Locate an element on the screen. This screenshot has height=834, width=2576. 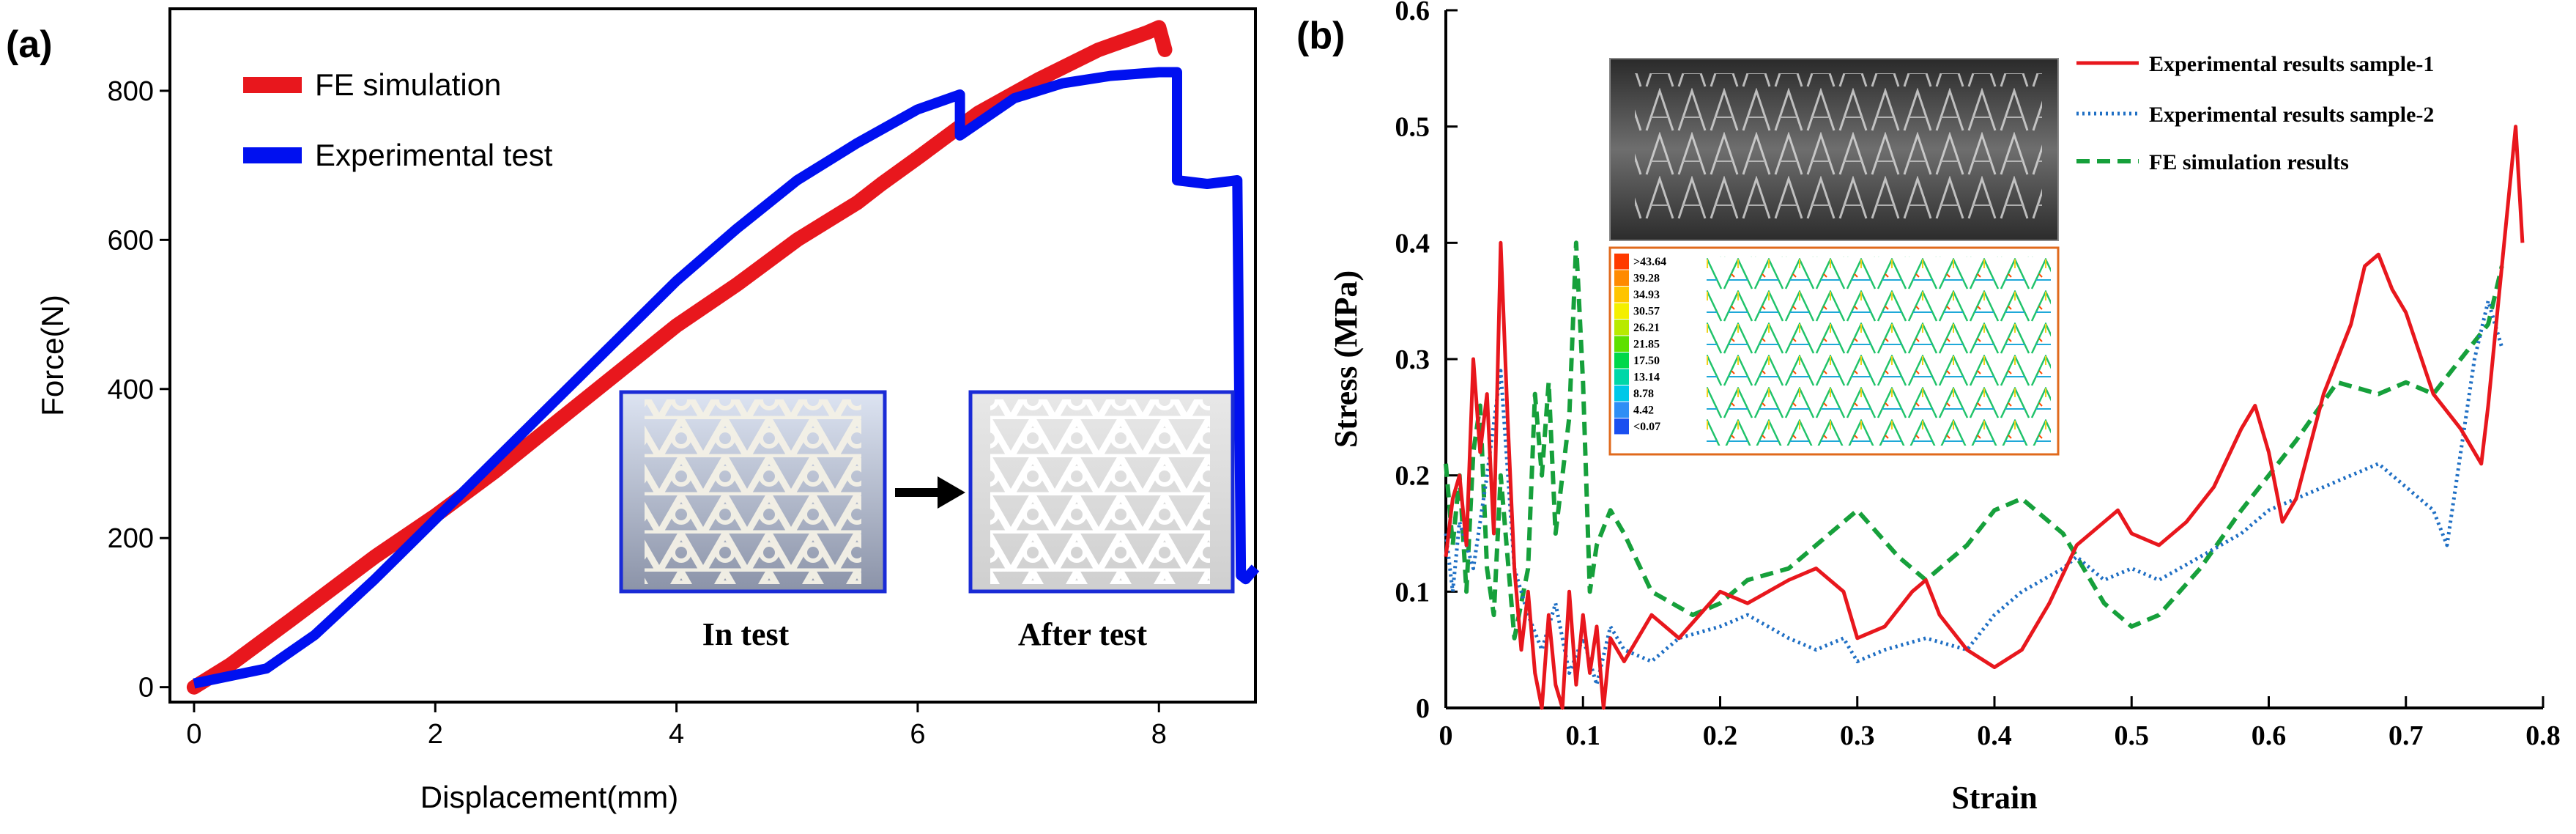
y-tick-label-0.5: 0.5 is located at coordinates (1412, 128).